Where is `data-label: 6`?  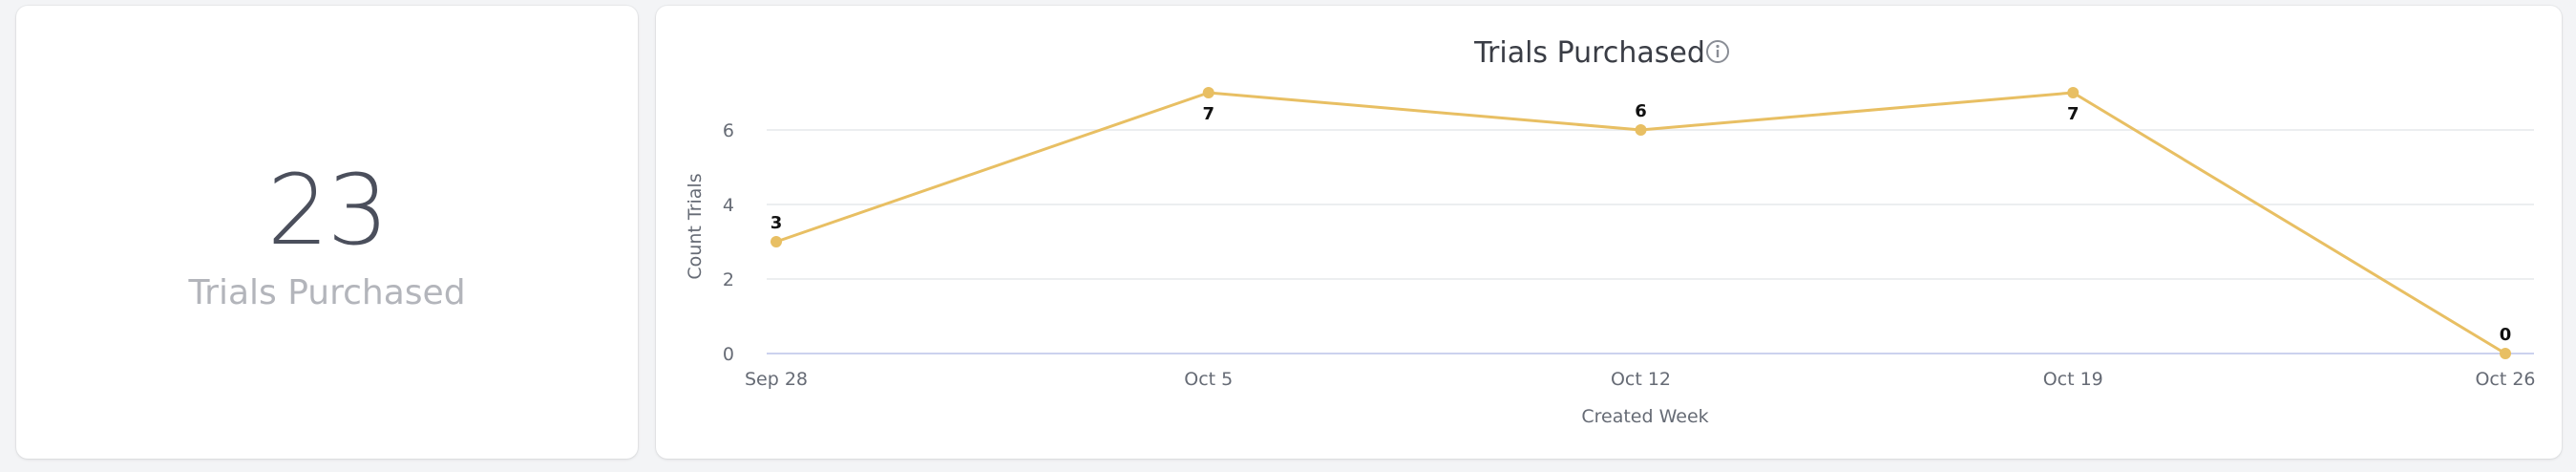 data-label: 6 is located at coordinates (1641, 111).